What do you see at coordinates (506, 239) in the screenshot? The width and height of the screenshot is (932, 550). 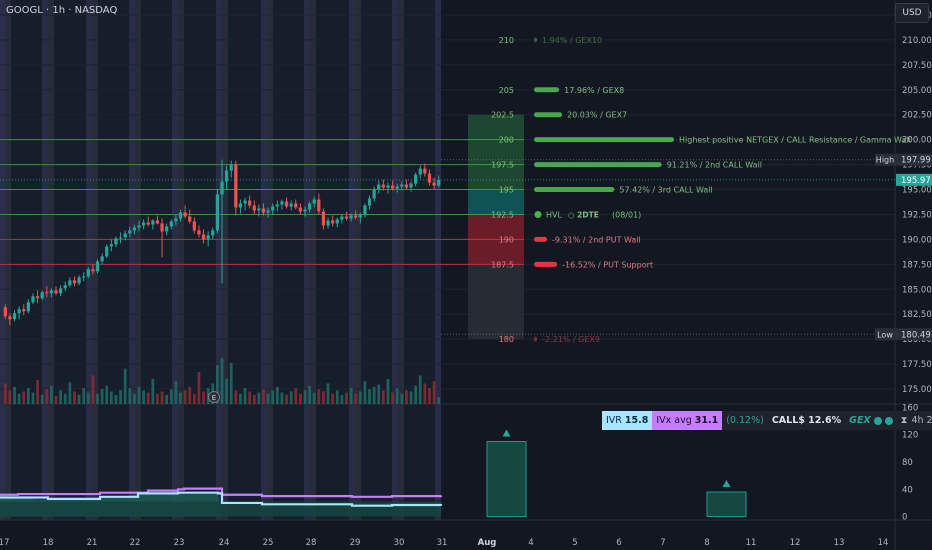 I see `strike-label: 190` at bounding box center [506, 239].